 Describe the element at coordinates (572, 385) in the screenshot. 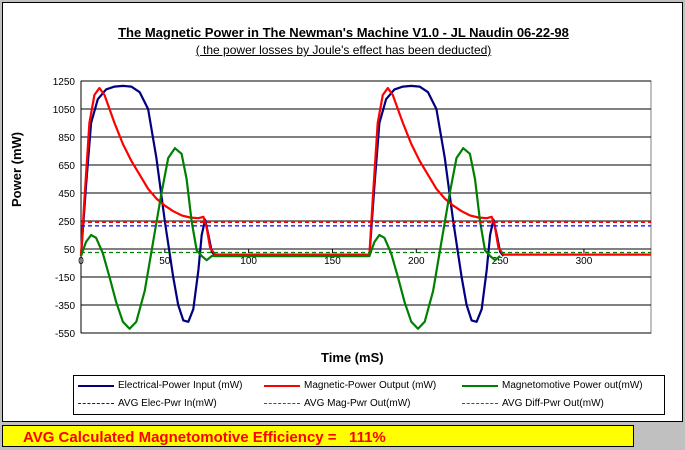

I see `legend-label: Magnetomotive Power out(mW)` at that location.